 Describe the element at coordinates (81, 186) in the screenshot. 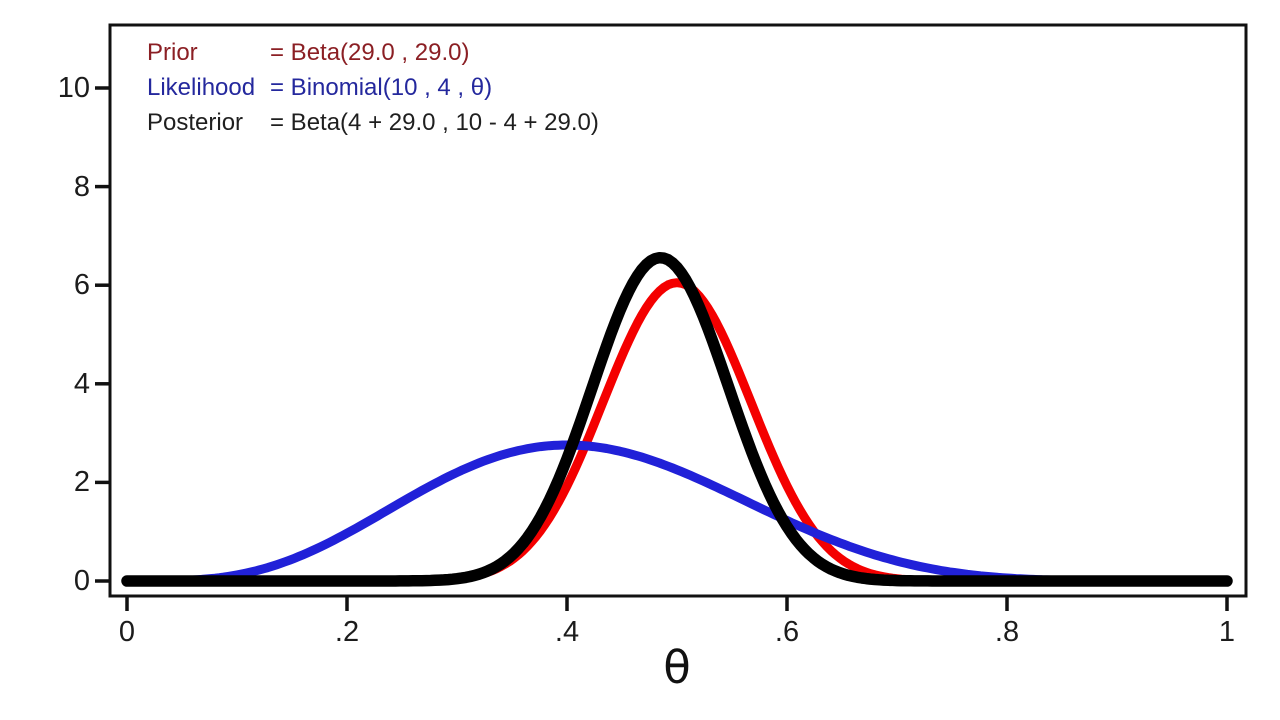

I see `y-tick-label: 8` at that location.